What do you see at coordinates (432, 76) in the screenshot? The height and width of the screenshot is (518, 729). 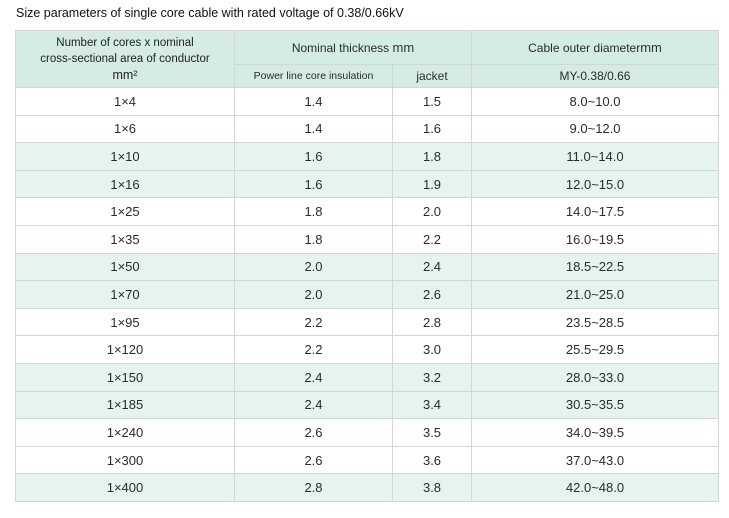 I see `header-jacket: jacket` at bounding box center [432, 76].